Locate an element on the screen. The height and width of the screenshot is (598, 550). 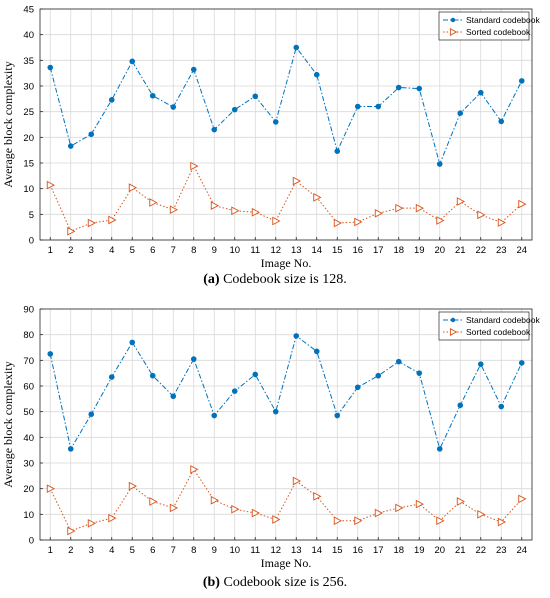
y-tick-label: 0 is located at coordinates (31, 241).